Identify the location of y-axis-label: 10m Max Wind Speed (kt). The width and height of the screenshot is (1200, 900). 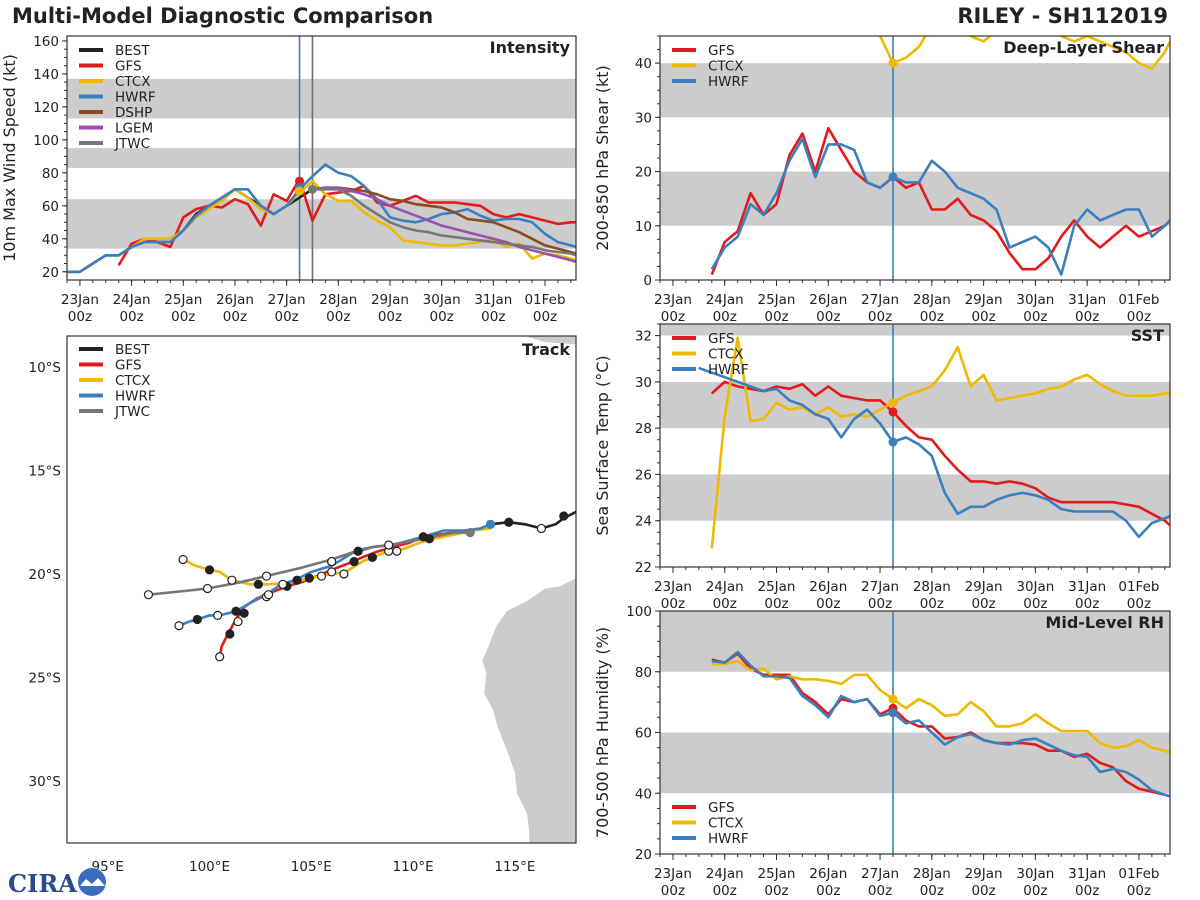
(9, 158).